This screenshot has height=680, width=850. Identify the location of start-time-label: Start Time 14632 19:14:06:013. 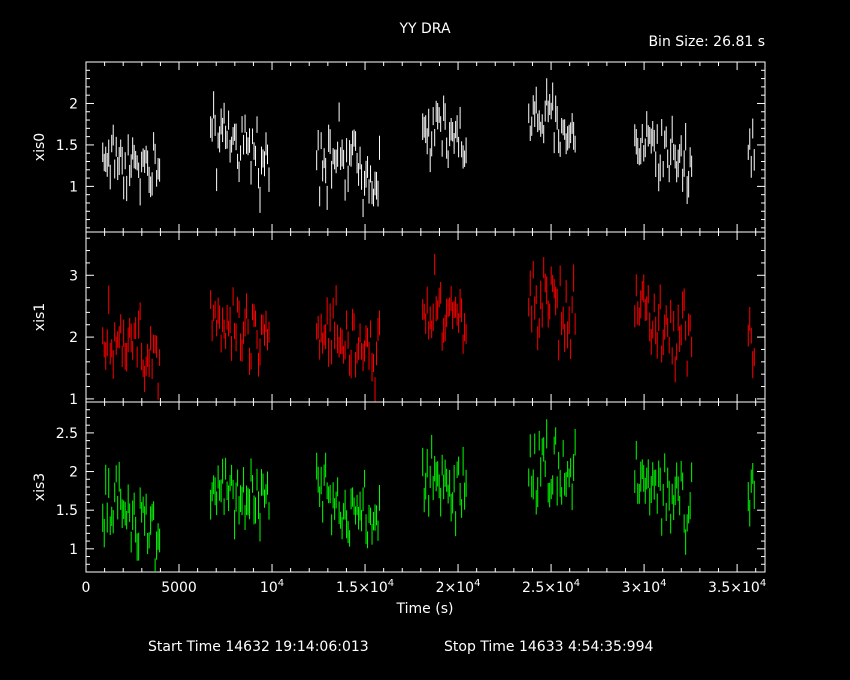
(258, 647).